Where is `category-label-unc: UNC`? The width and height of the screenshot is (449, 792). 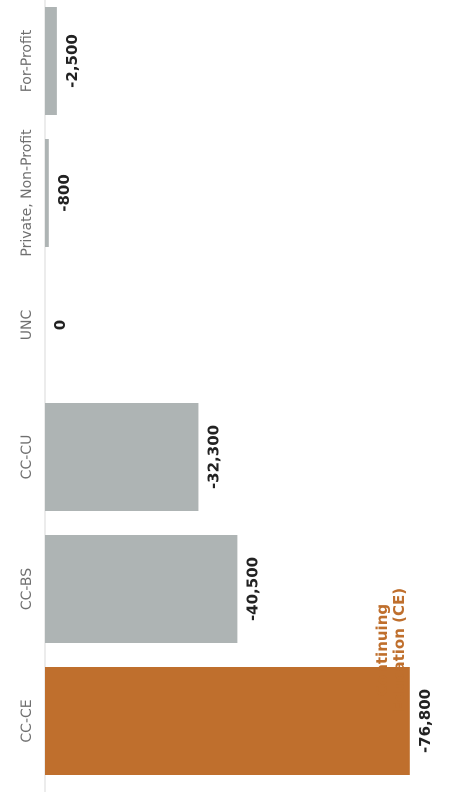
category-label-unc: UNC is located at coordinates (27, 325).